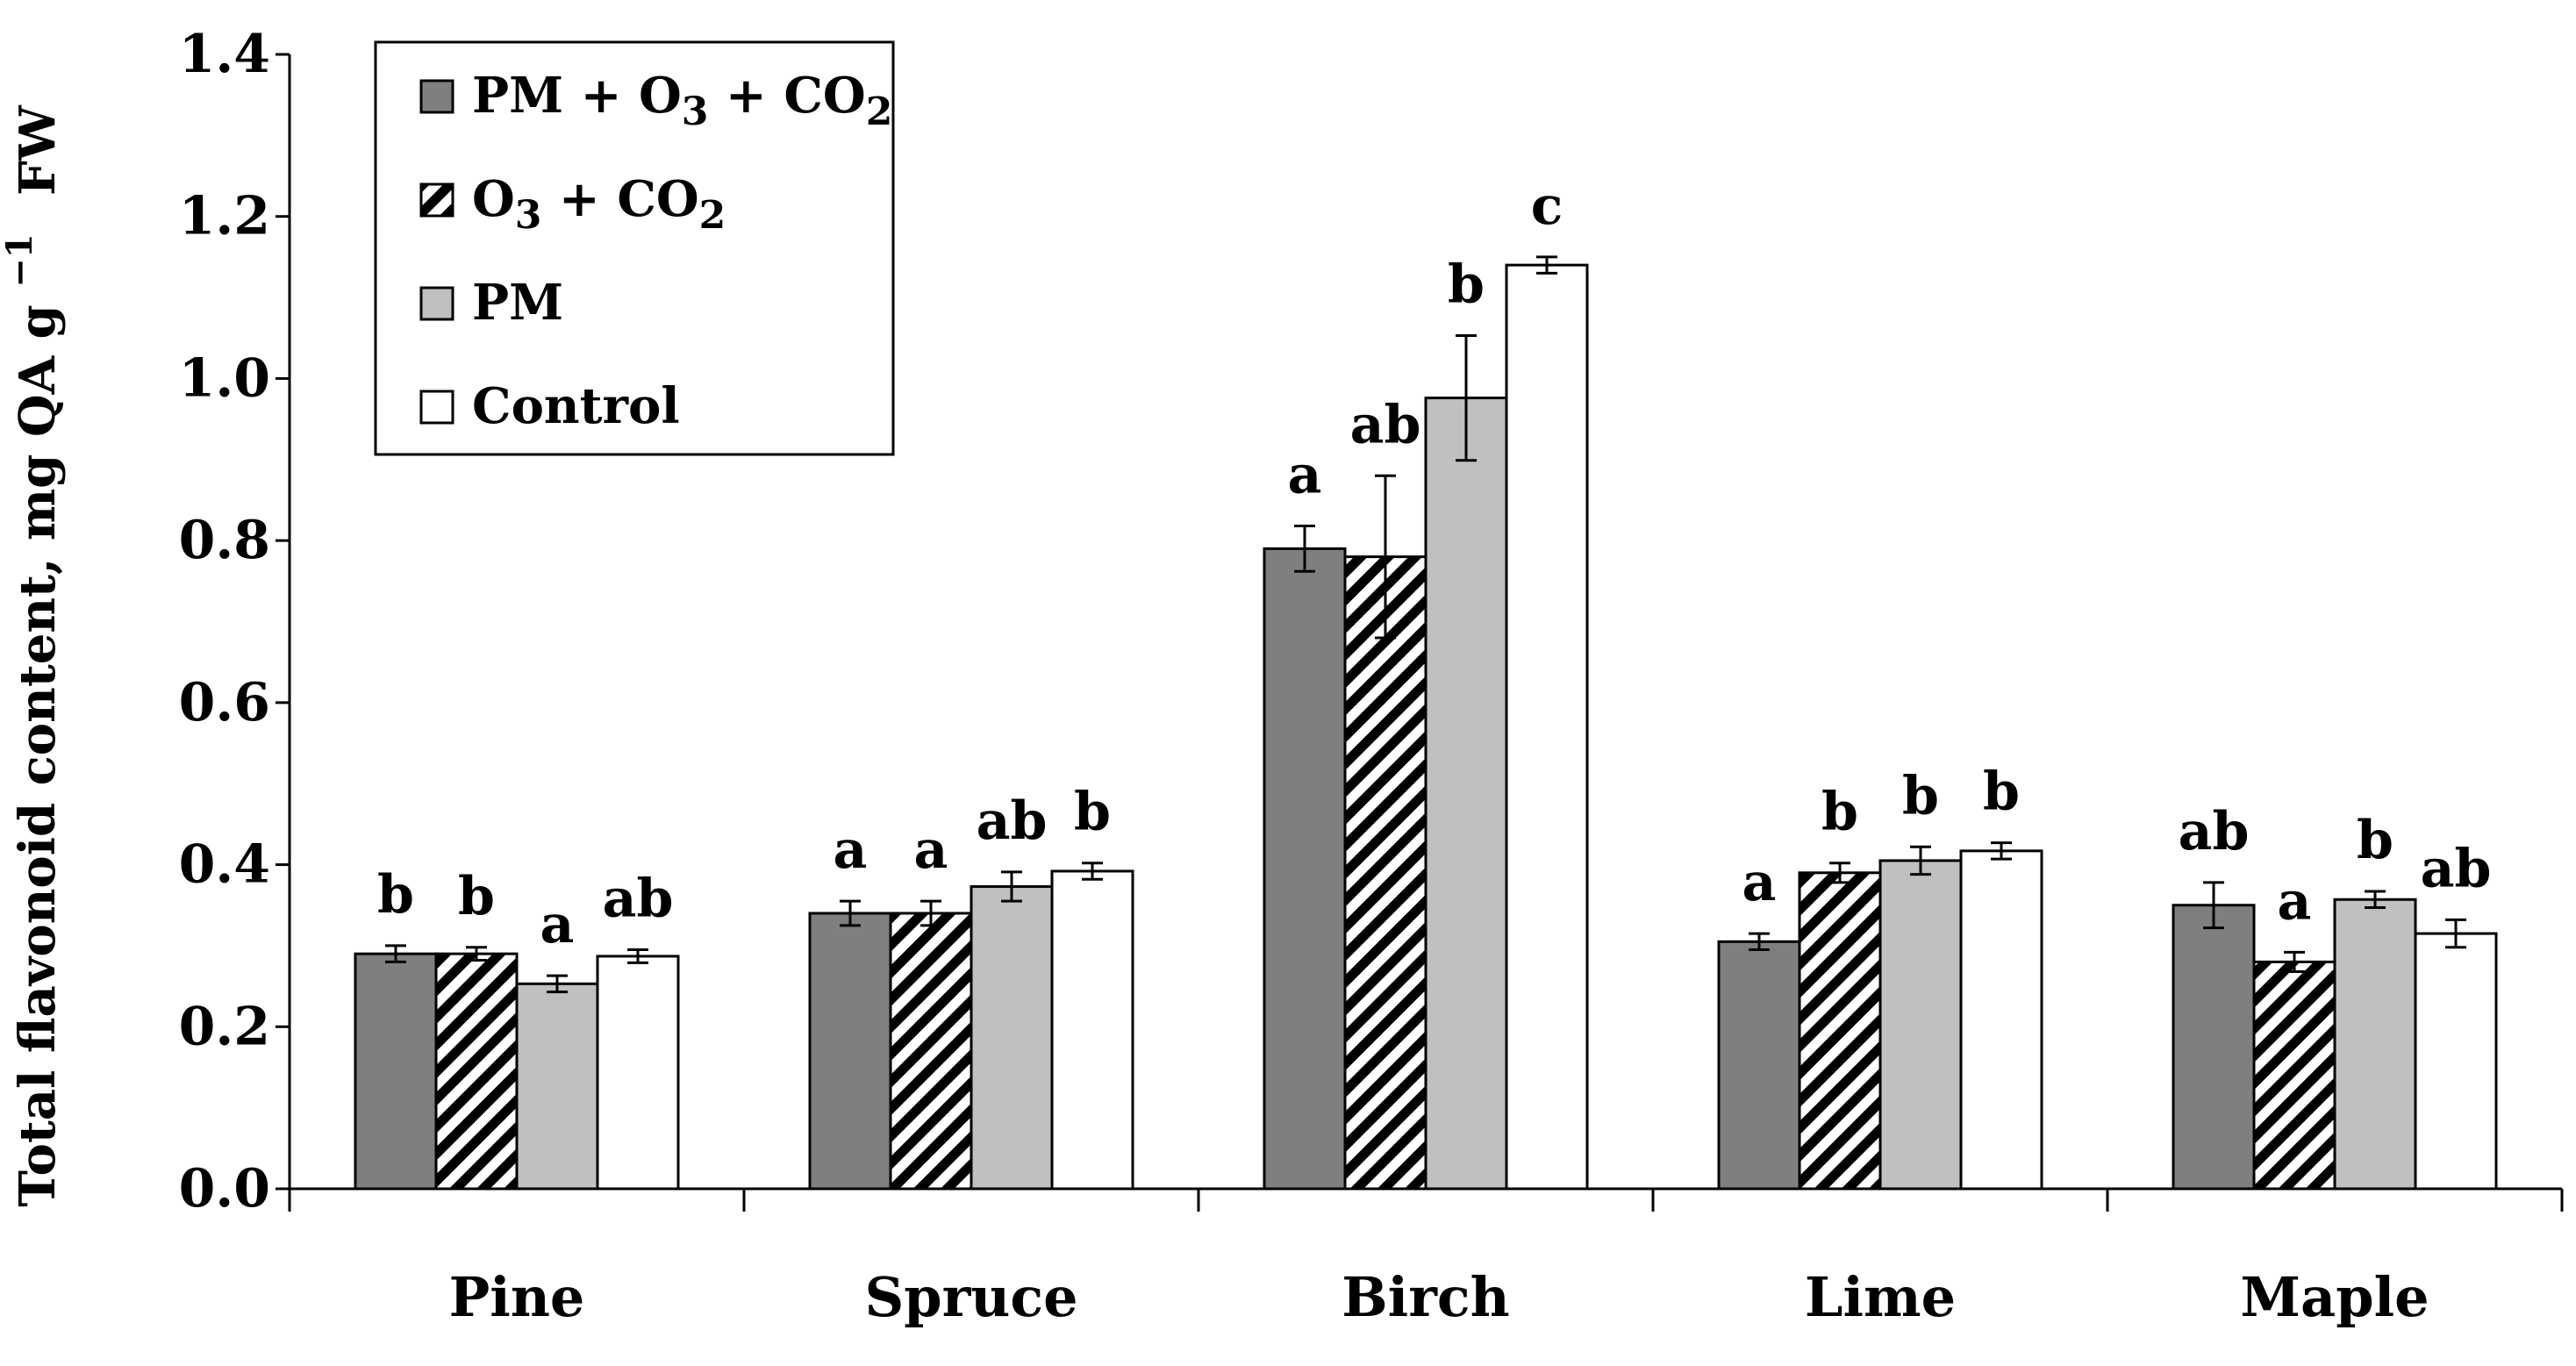 This screenshot has height=1366, width=2576. What do you see at coordinates (682, 100) in the screenshot?
I see `legend-label: PM + O3 + CO2` at bounding box center [682, 100].